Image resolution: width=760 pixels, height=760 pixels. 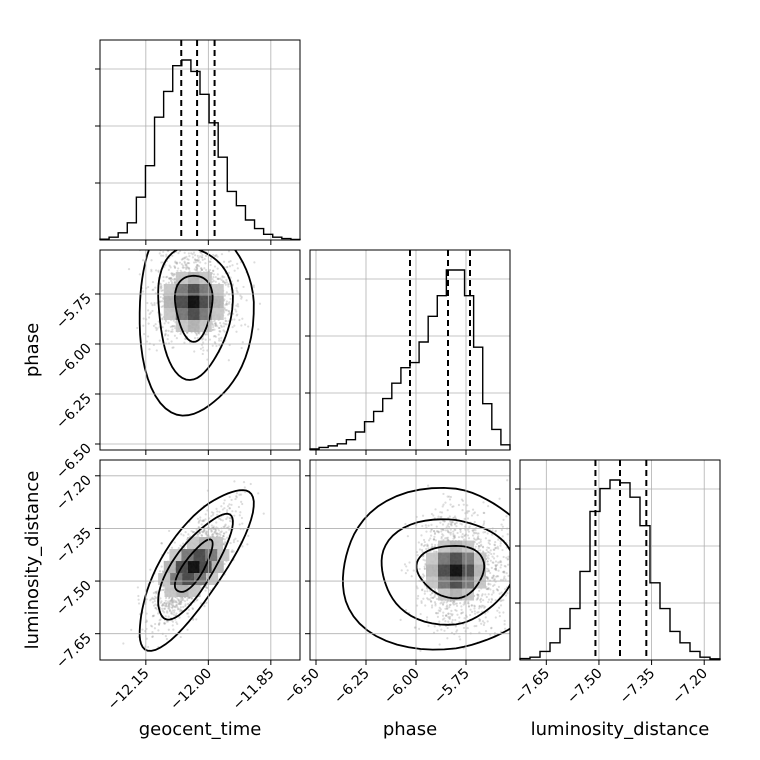 I want to click on x-tick-label: −12.15, so click(x=129, y=690).